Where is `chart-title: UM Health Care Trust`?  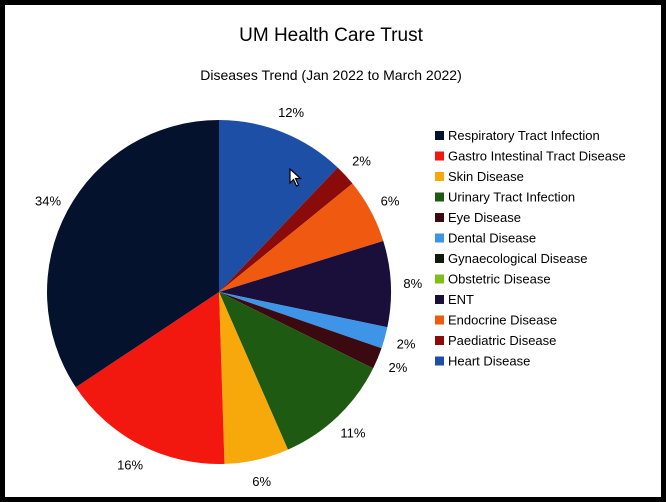
chart-title: UM Health Care Trust is located at coordinates (331, 35).